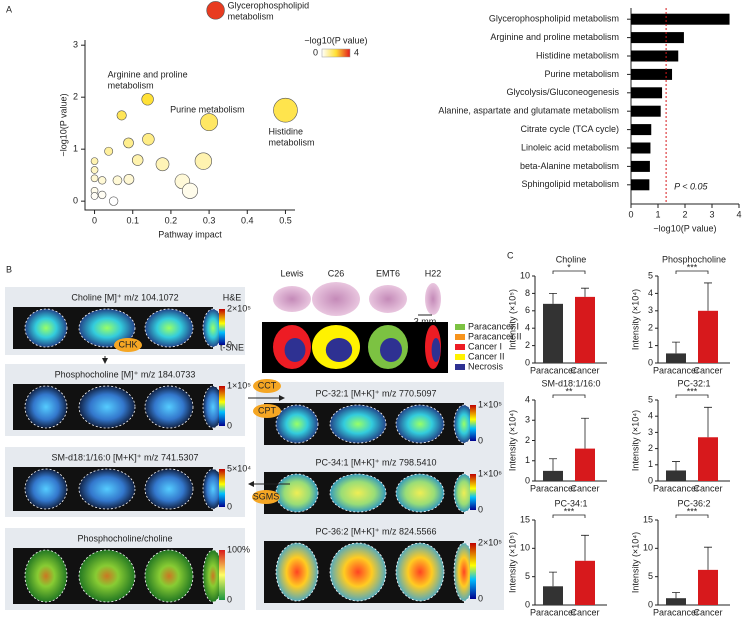  I want to click on panel-label: B, so click(9, 269).